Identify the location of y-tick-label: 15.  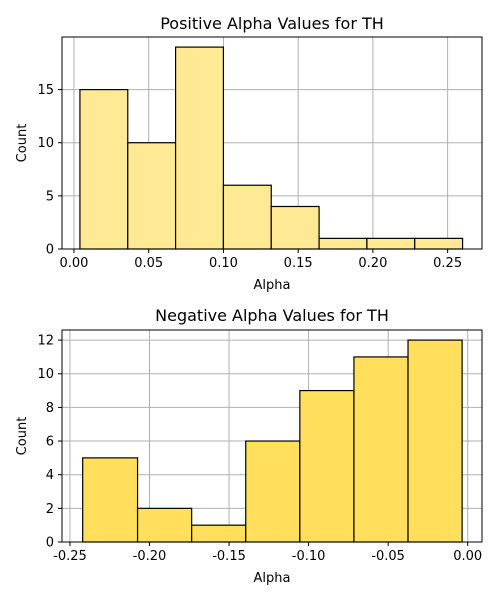
(45, 90).